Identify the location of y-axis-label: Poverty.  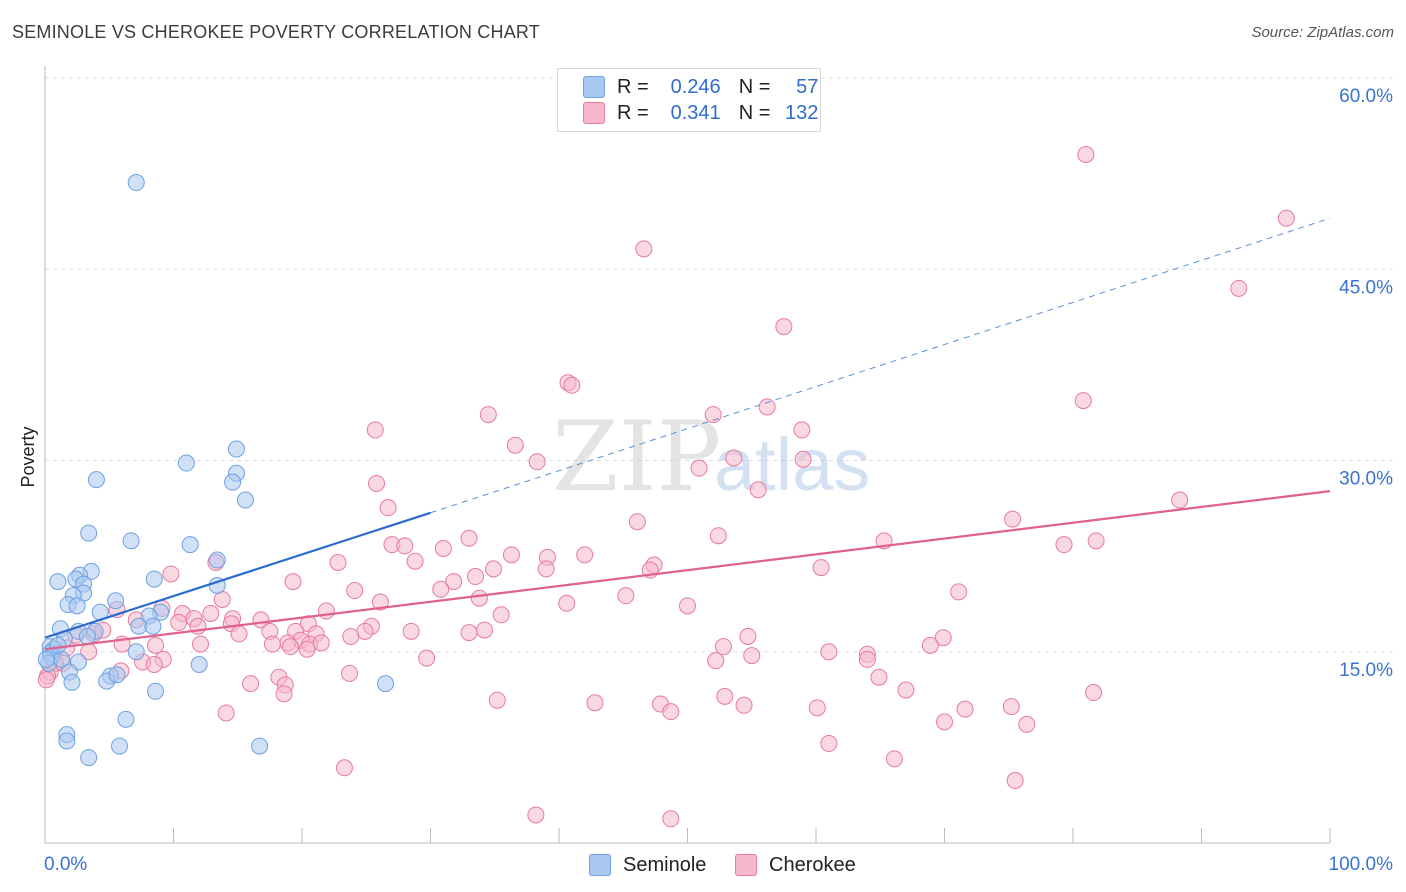
(28, 456).